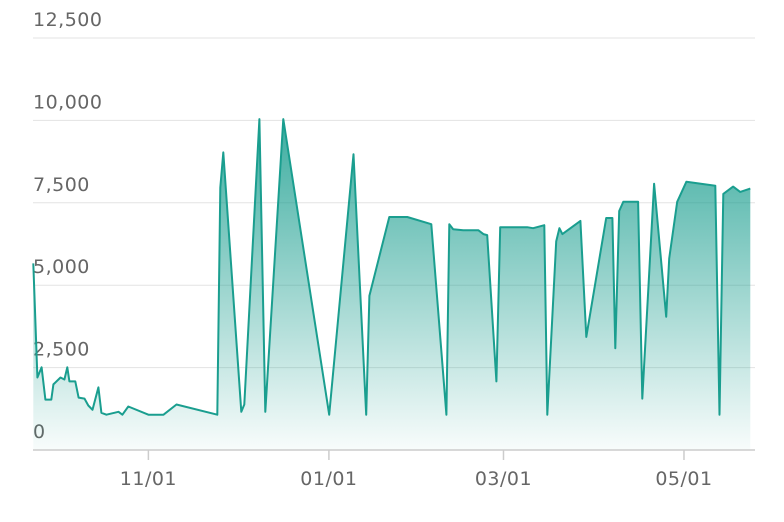  Describe the element at coordinates (67, 102) in the screenshot. I see `y-tick-label: 10,000` at that location.